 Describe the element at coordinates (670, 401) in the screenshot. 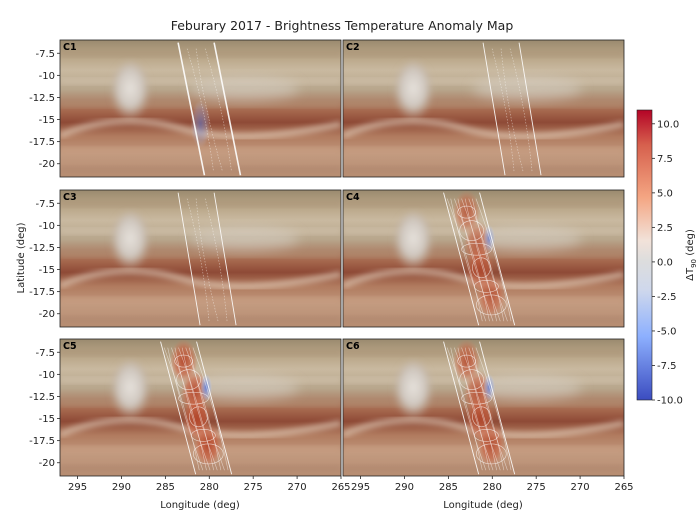

I see `colorbar-tick-label: -10.0` at that location.